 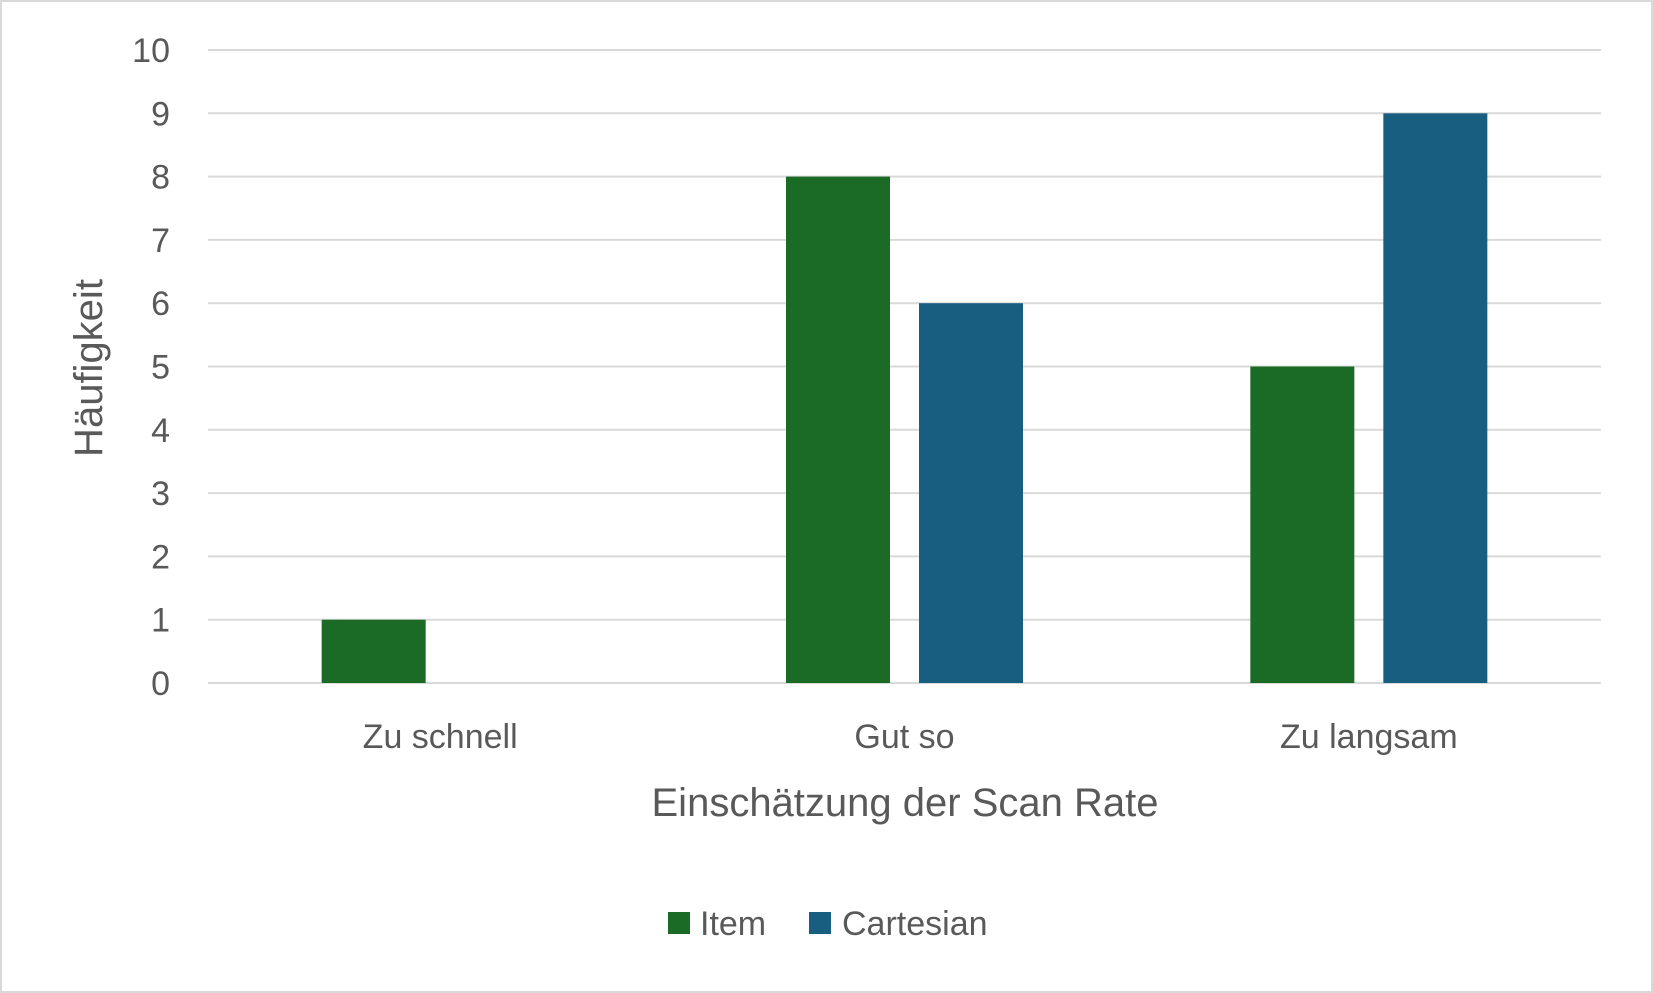 I want to click on legend: Item Cartesian, so click(x=828, y=924).